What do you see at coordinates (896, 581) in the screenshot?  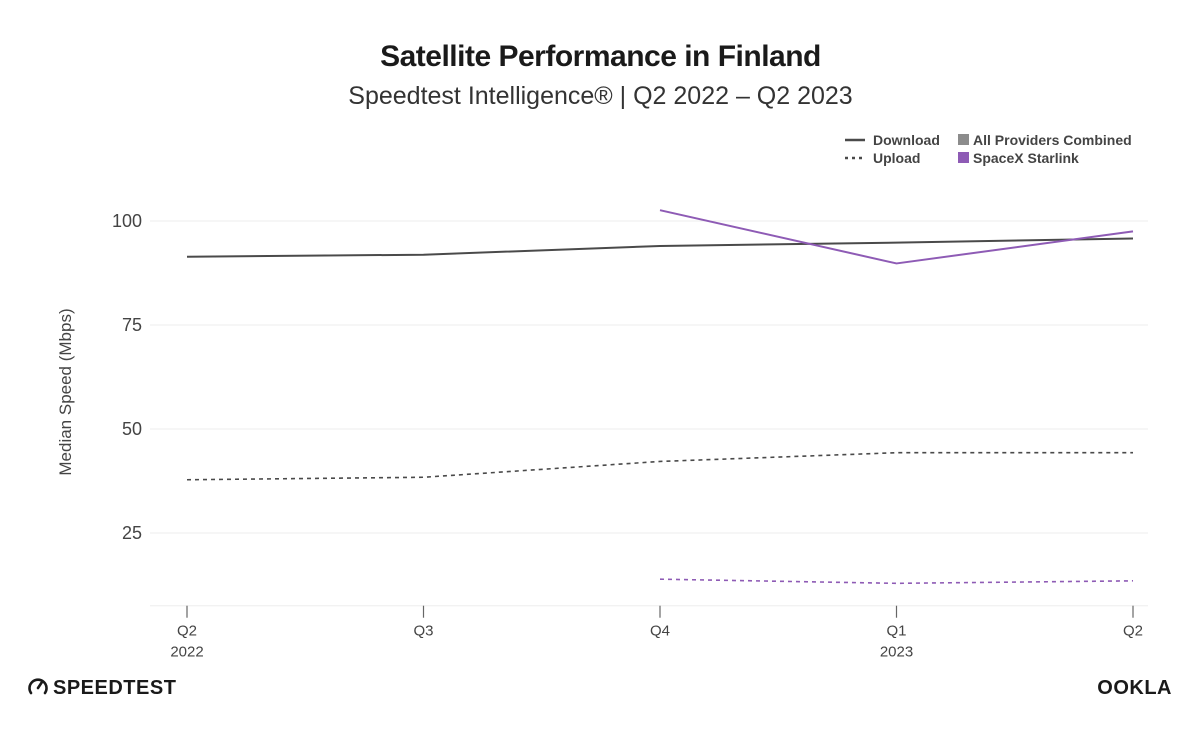 I see `series-line-spacex-starlink-upload` at bounding box center [896, 581].